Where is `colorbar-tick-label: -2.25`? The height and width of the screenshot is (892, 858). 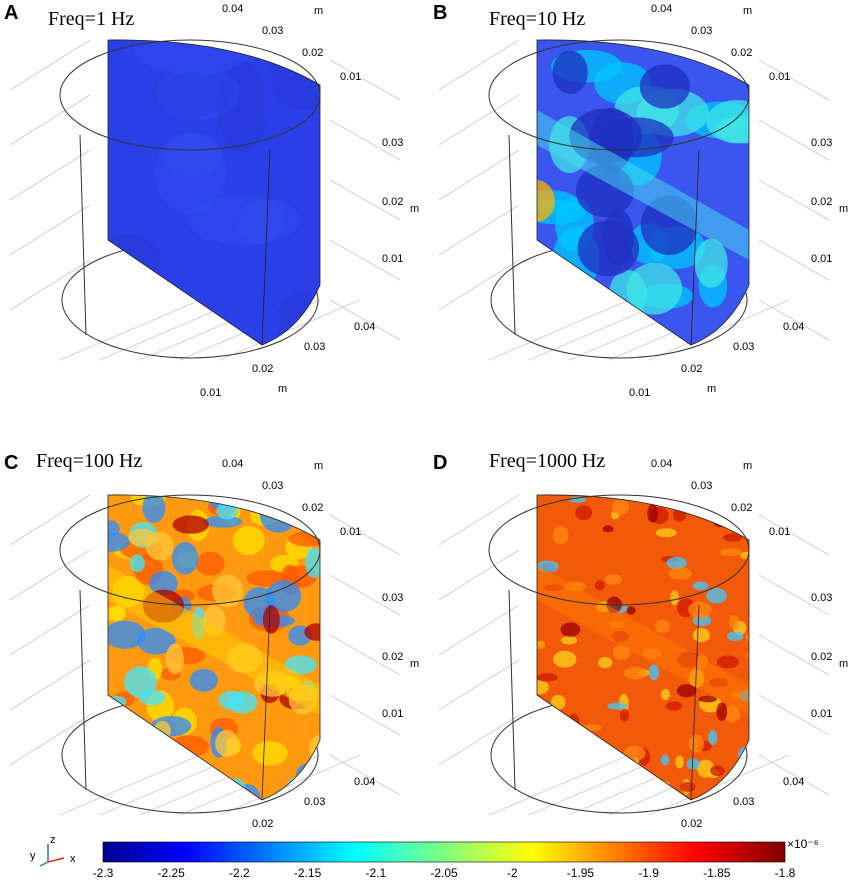 colorbar-tick-label: -2.25 is located at coordinates (171, 873).